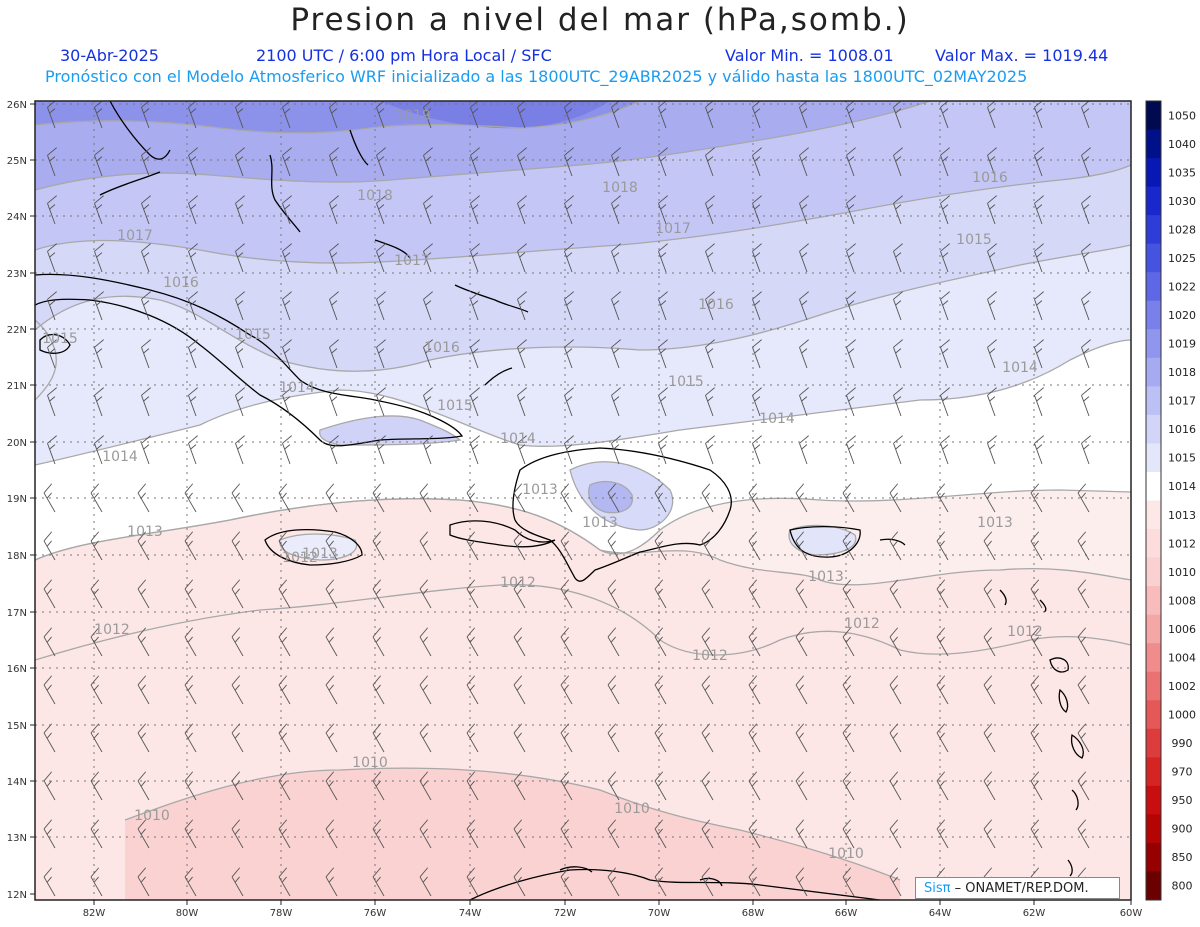  What do you see at coordinates (502, 534) in the screenshot?
I see `coast-haiti-peninsula` at bounding box center [502, 534].